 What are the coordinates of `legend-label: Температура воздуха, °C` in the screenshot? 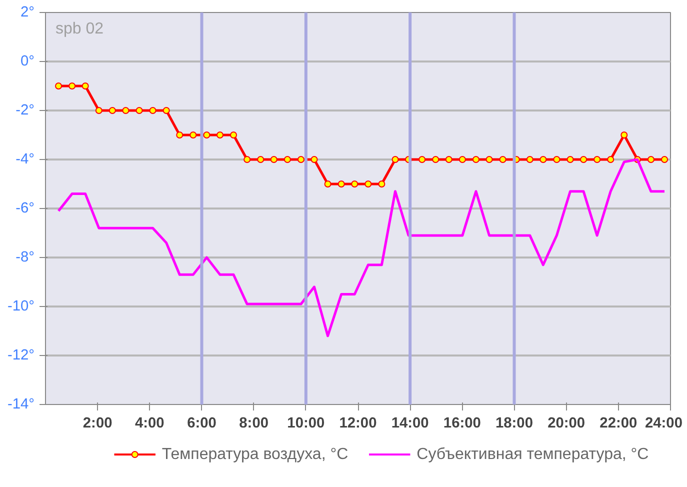 It's located at (255, 454).